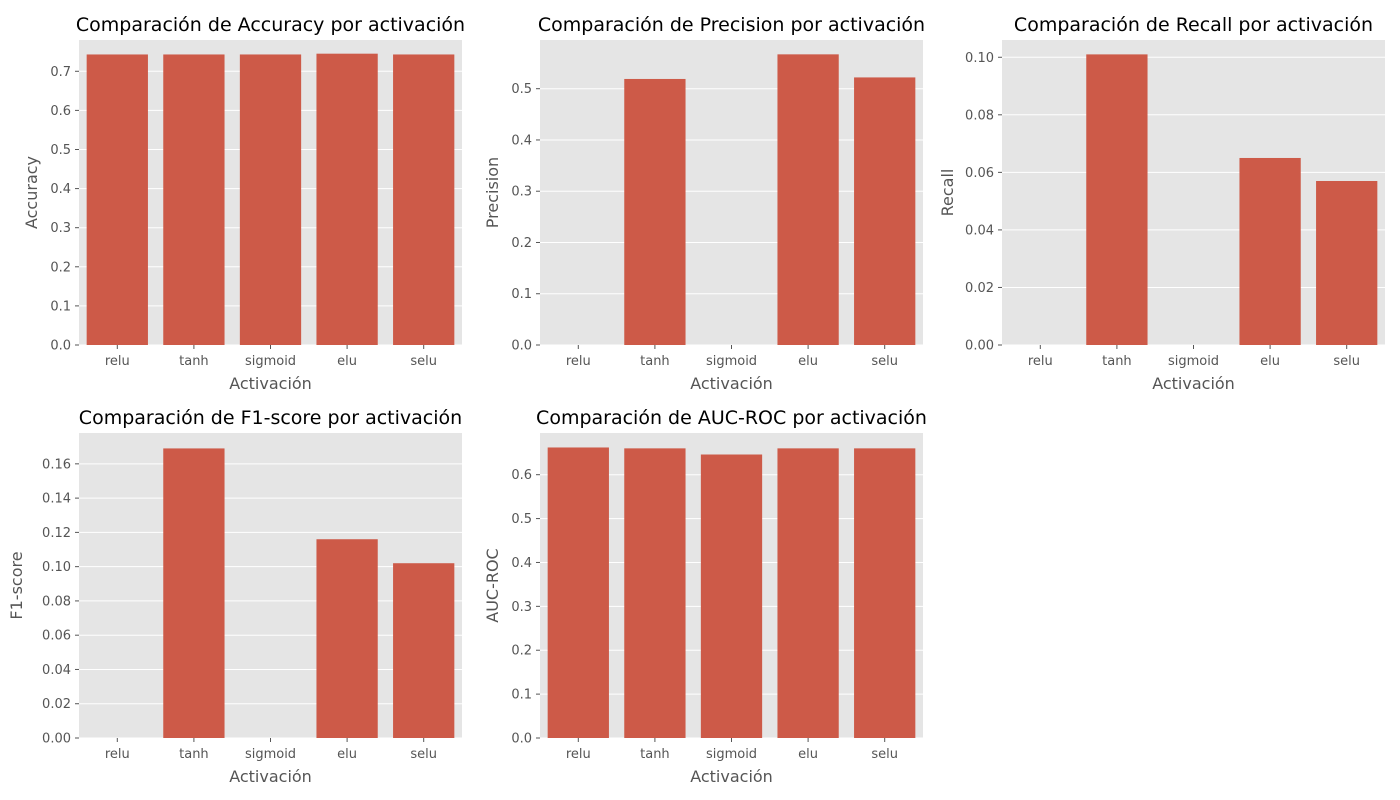  I want to click on y-axis-label: F1-score, so click(16, 585).